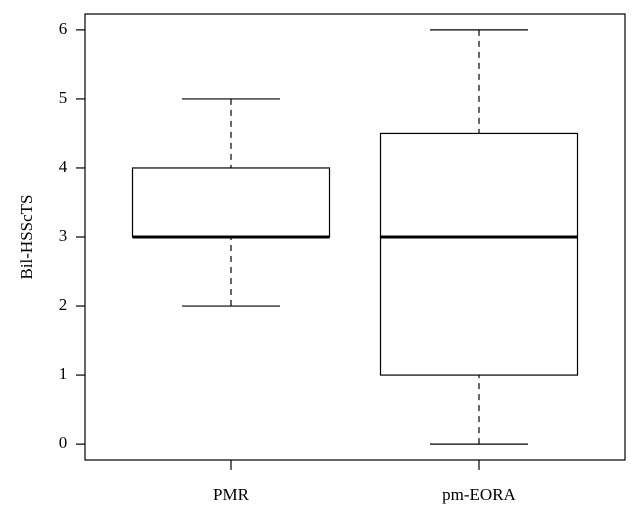 The width and height of the screenshot is (638, 523). What do you see at coordinates (26, 236) in the screenshot?
I see `y-axis-label: Bil-HSScTS` at bounding box center [26, 236].